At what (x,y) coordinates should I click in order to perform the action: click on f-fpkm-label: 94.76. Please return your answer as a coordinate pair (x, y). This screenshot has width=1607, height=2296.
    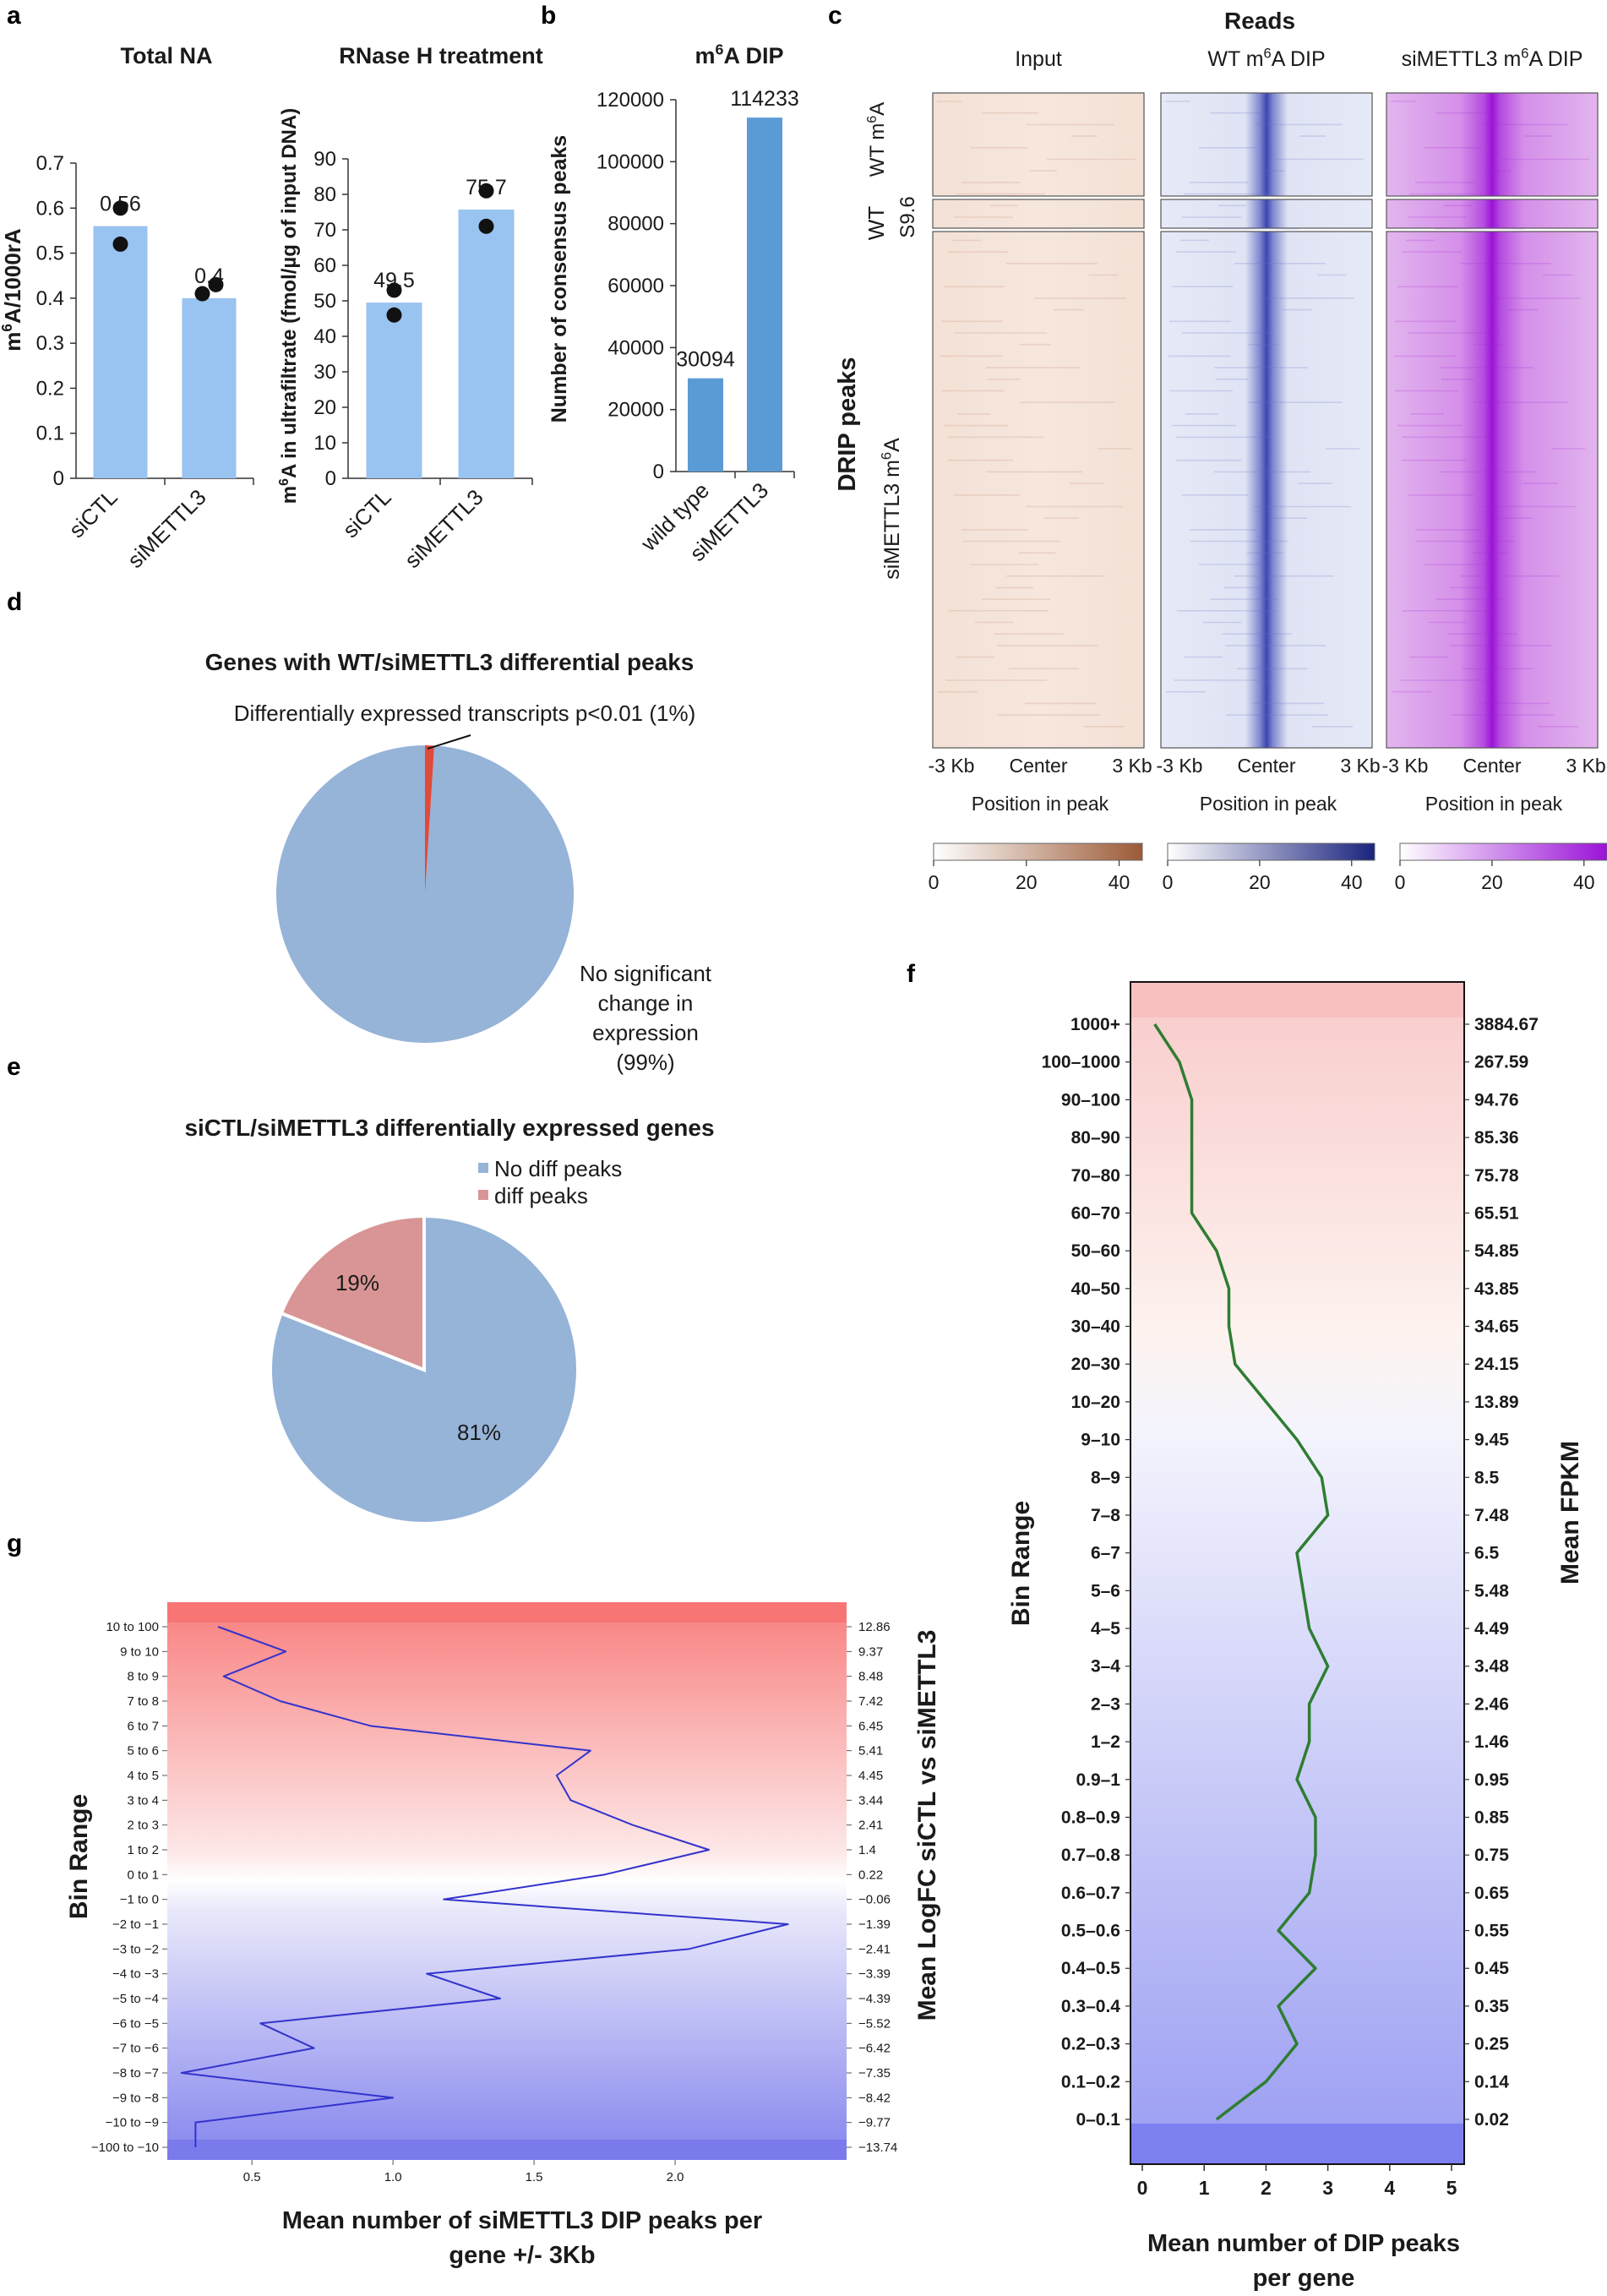
    Looking at the image, I should click on (1496, 1100).